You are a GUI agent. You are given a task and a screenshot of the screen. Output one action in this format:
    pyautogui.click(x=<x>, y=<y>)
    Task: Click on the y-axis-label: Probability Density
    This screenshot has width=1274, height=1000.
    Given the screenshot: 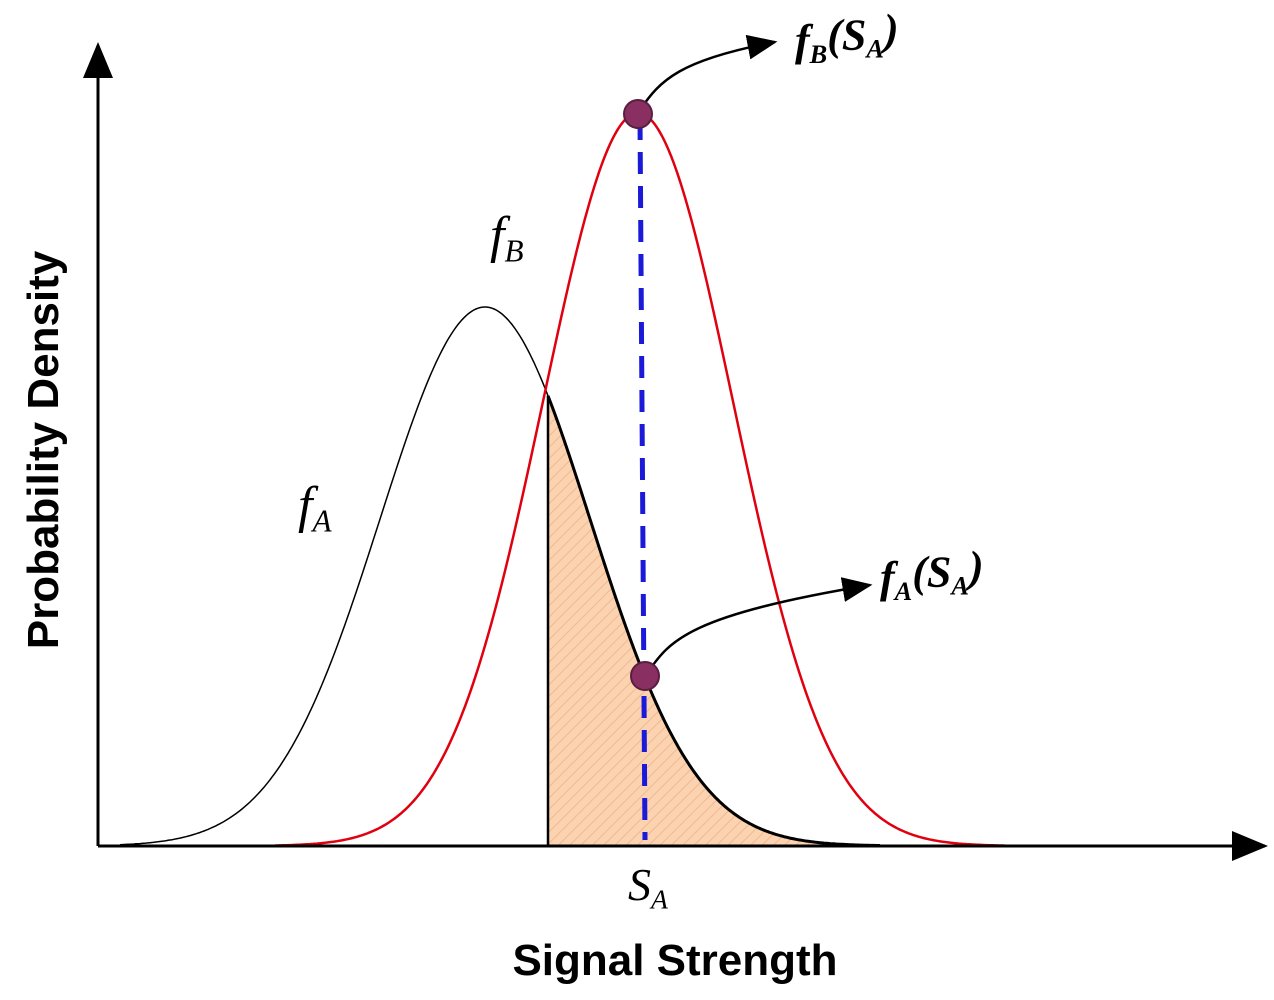 What is the action you would take?
    pyautogui.click(x=43, y=449)
    